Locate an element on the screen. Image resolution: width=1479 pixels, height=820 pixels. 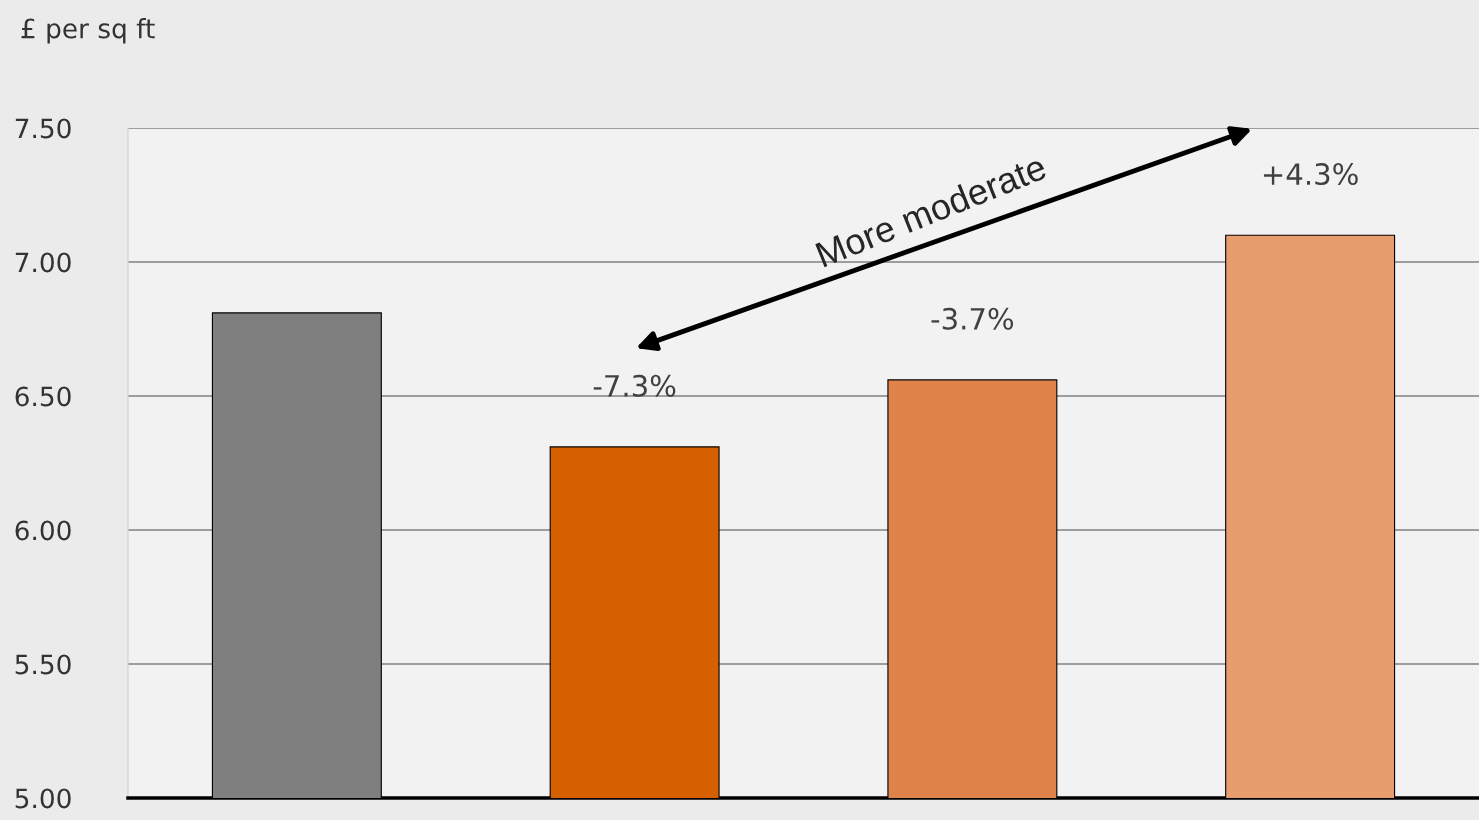
y-tick-label: 7.00 is located at coordinates (43, 262).